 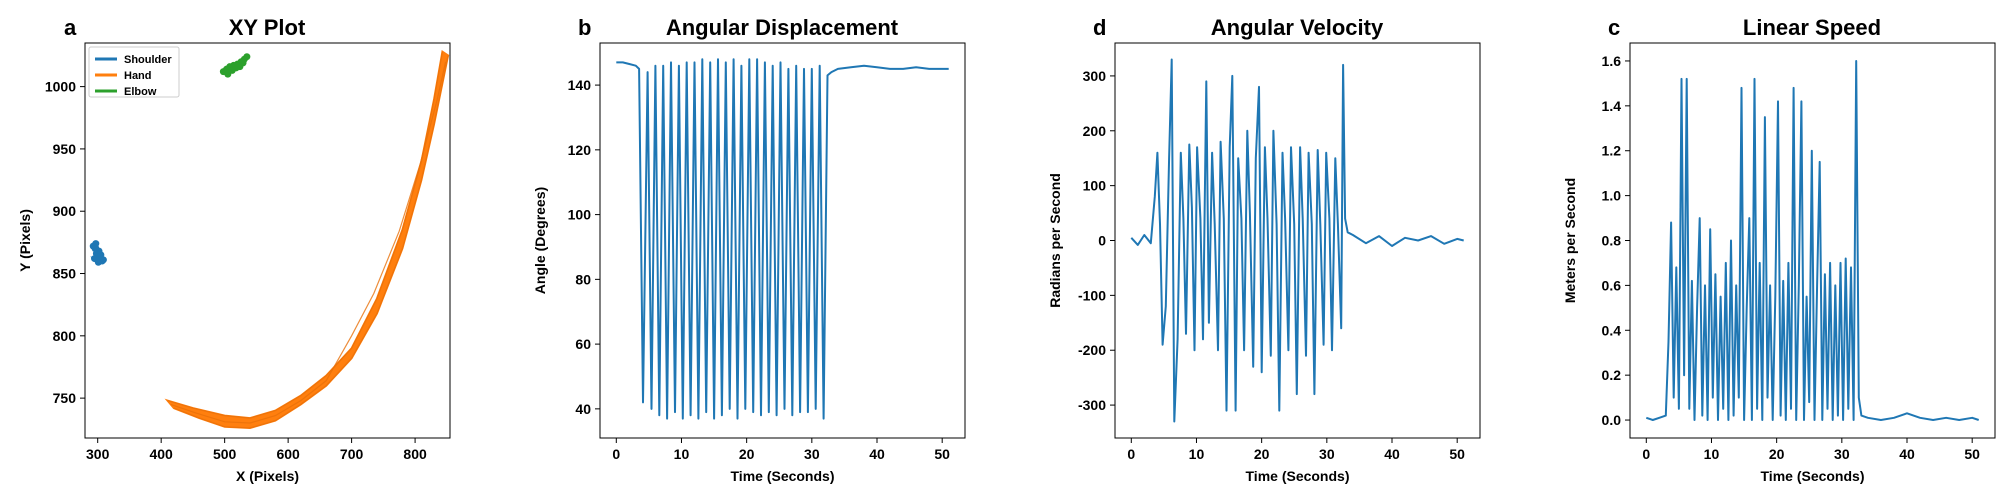 What do you see at coordinates (1095, 76) in the screenshot?
I see `y-tick-label: 300` at bounding box center [1095, 76].